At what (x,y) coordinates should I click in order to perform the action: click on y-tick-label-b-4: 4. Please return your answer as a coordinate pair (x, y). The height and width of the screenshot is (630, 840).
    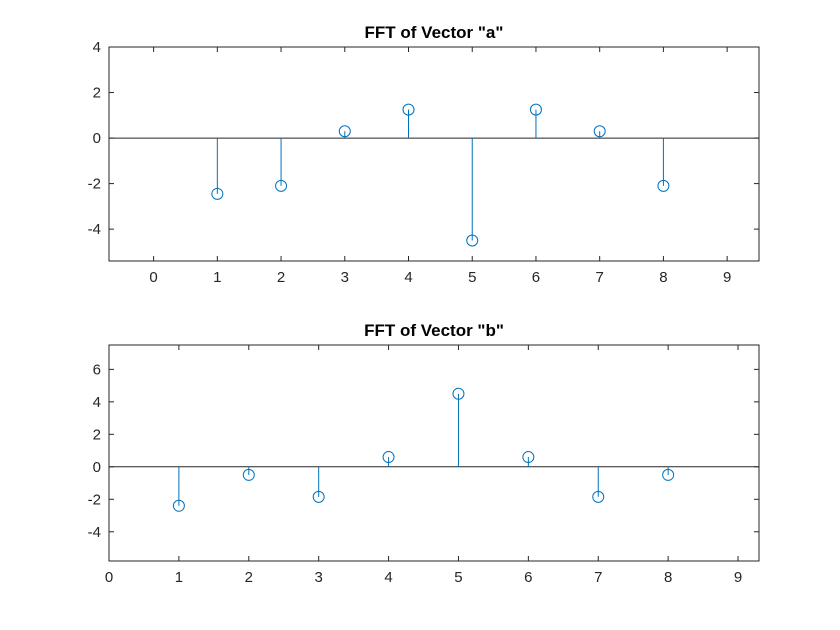
    Looking at the image, I should click on (97, 402).